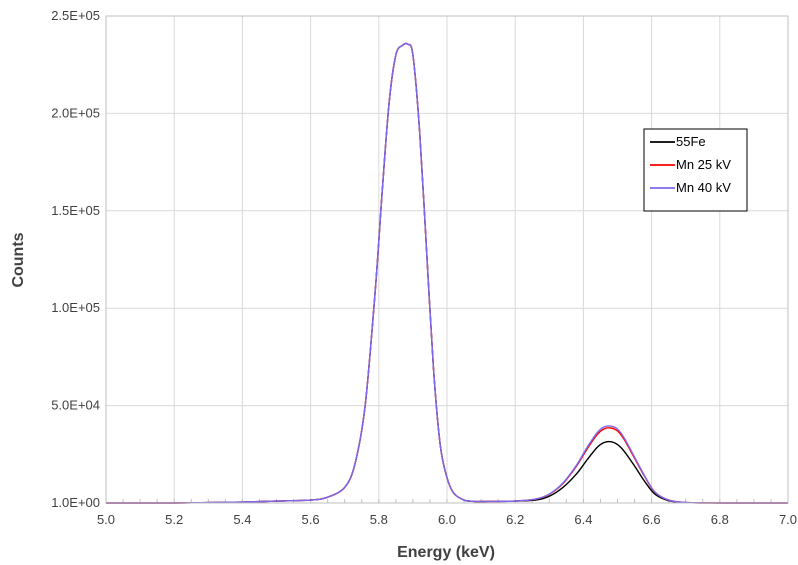 The height and width of the screenshot is (565, 798). What do you see at coordinates (515, 519) in the screenshot?
I see `x-tick-label: 6.2` at bounding box center [515, 519].